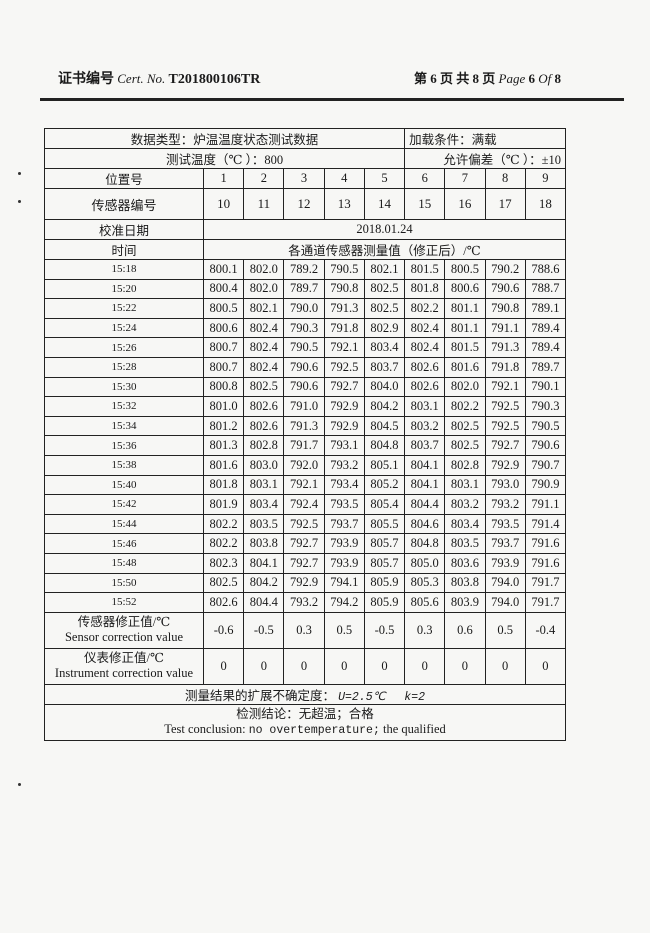  Describe the element at coordinates (485, 138) in the screenshot. I see `load-condition: 加载条件：满载` at that location.